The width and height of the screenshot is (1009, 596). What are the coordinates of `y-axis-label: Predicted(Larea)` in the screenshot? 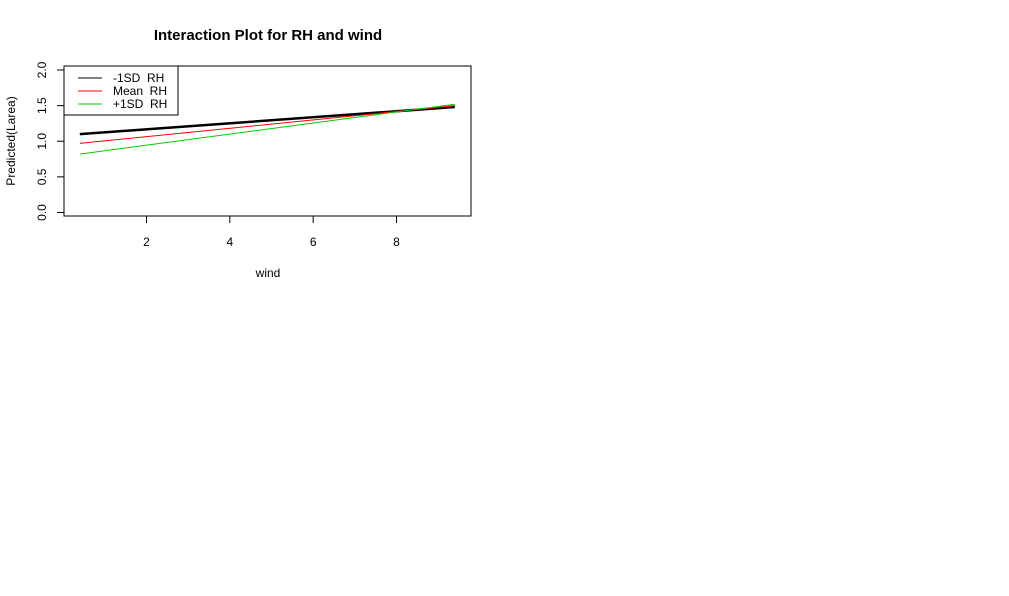 It's located at (11, 140).